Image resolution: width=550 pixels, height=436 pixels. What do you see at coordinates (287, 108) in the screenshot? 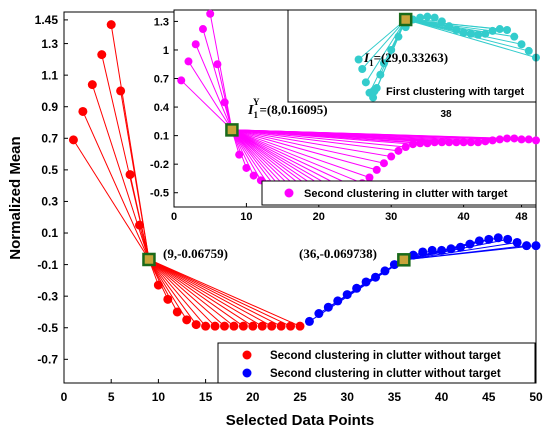
I see `second-center-label: I1Y=(8,0.16095)` at bounding box center [287, 108].